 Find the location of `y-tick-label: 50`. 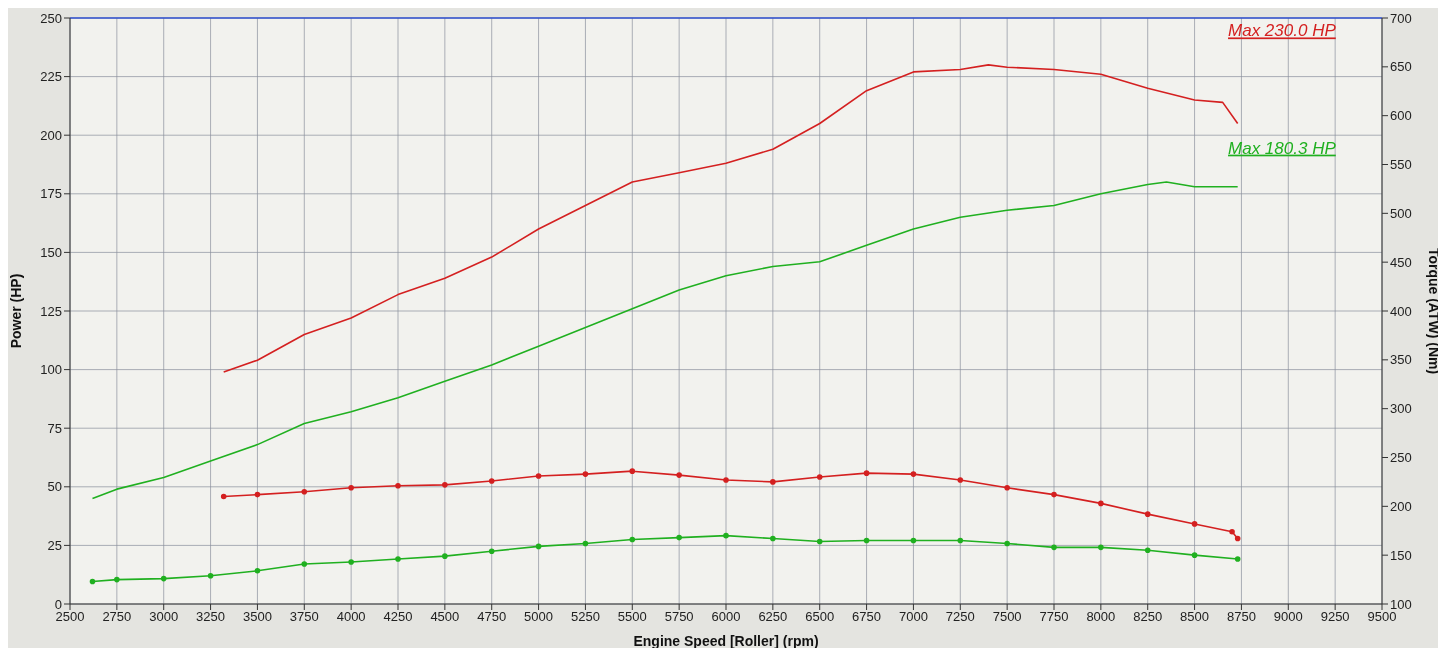

y-tick-label: 50 is located at coordinates (54, 487).